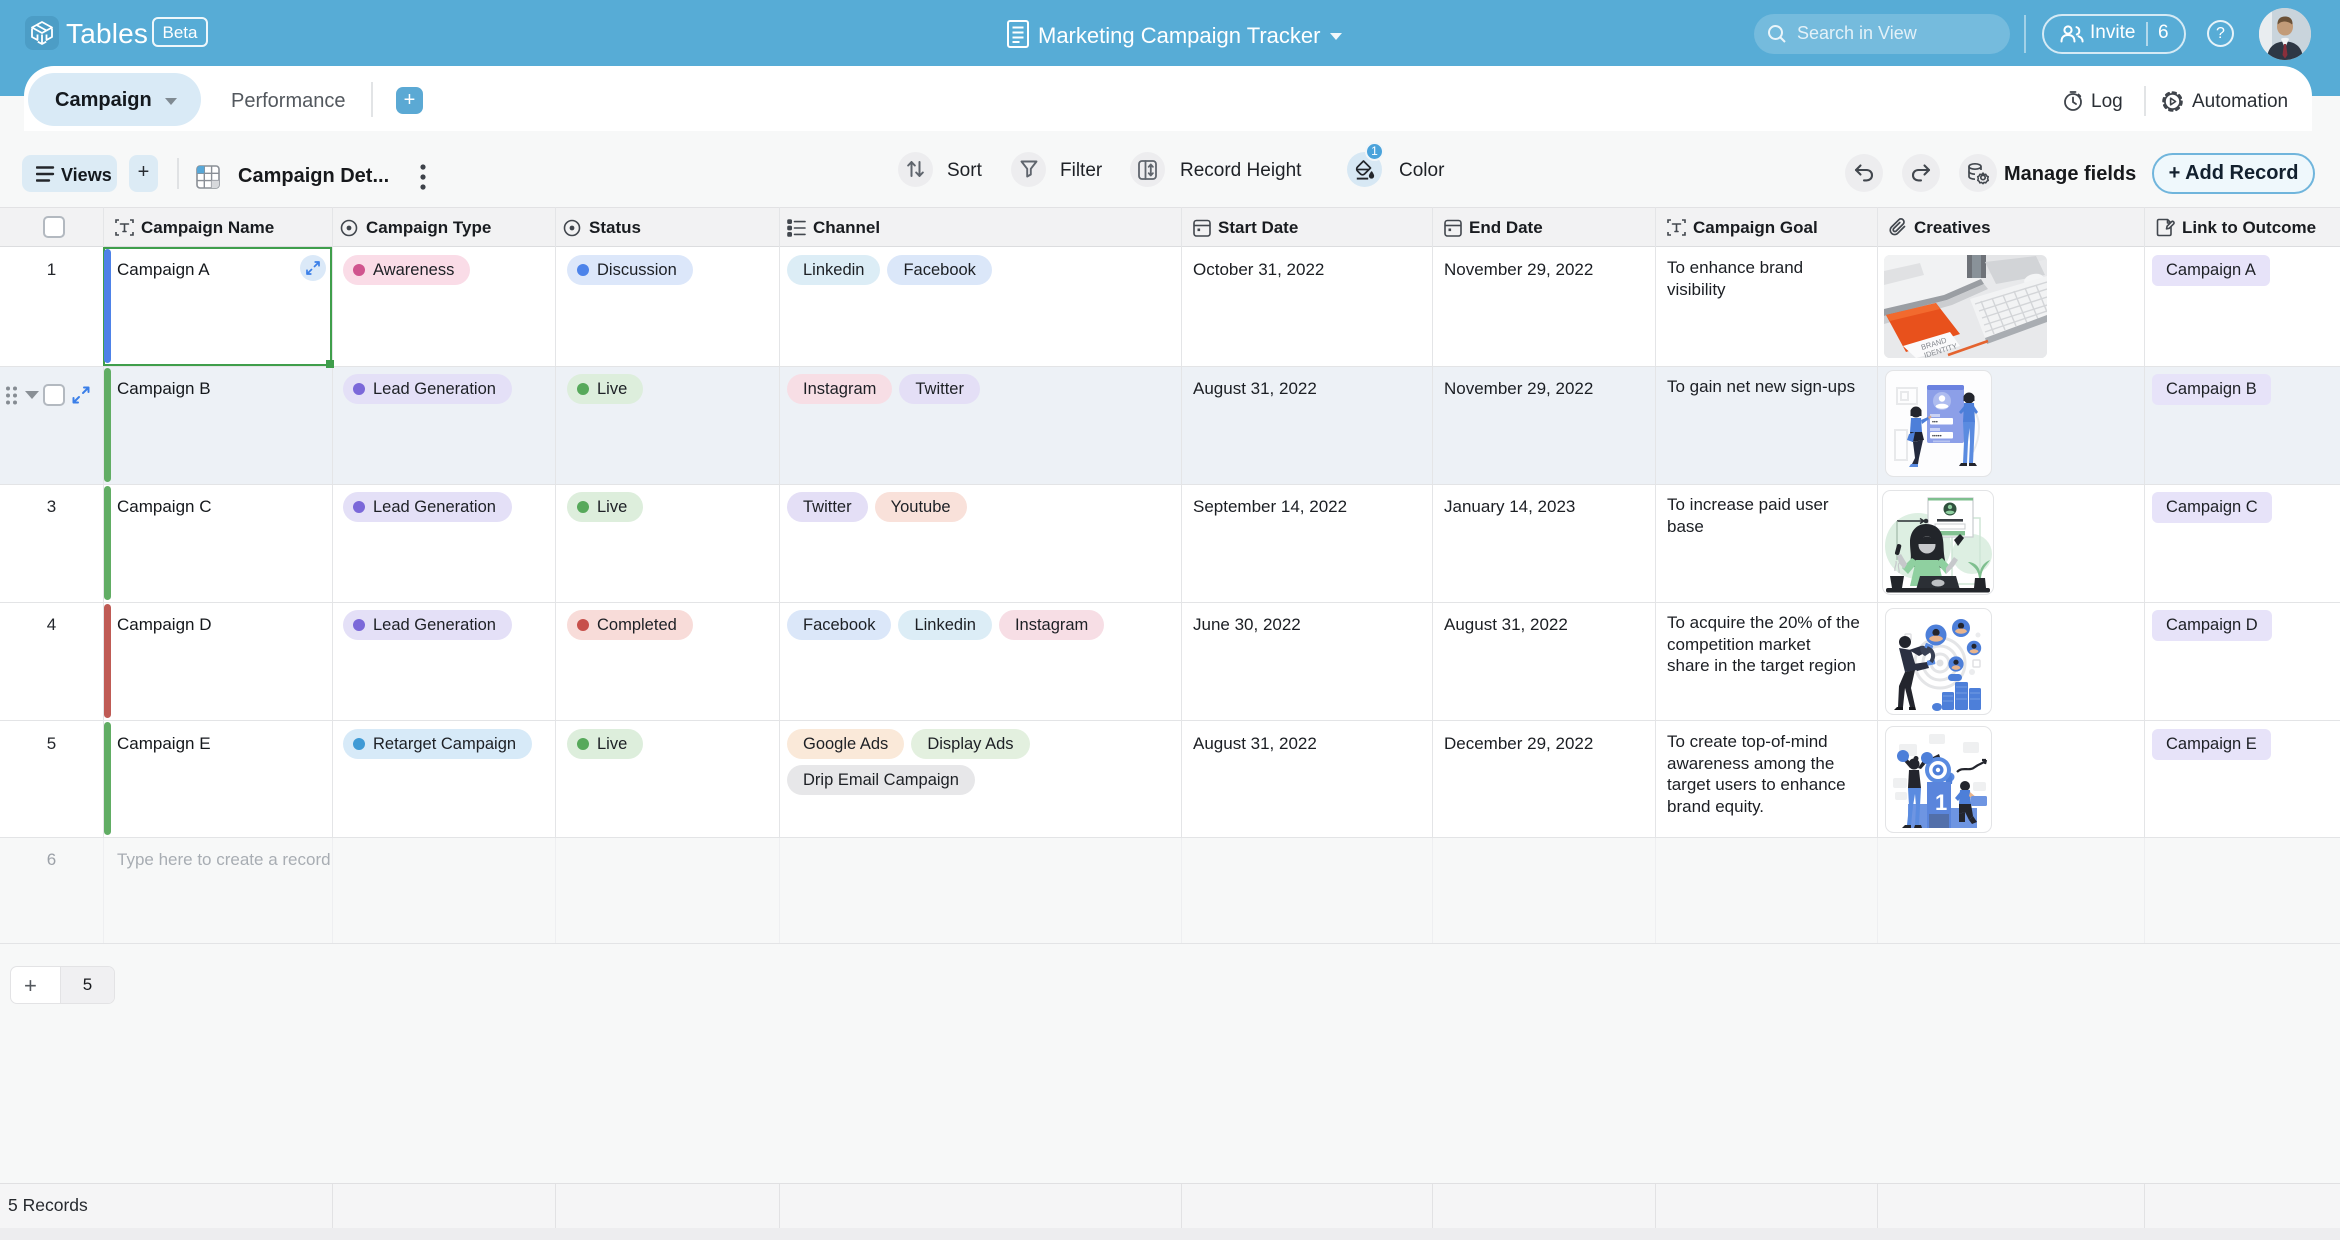  What do you see at coordinates (1941, 802) in the screenshot?
I see `svg-text: 1` at bounding box center [1941, 802].